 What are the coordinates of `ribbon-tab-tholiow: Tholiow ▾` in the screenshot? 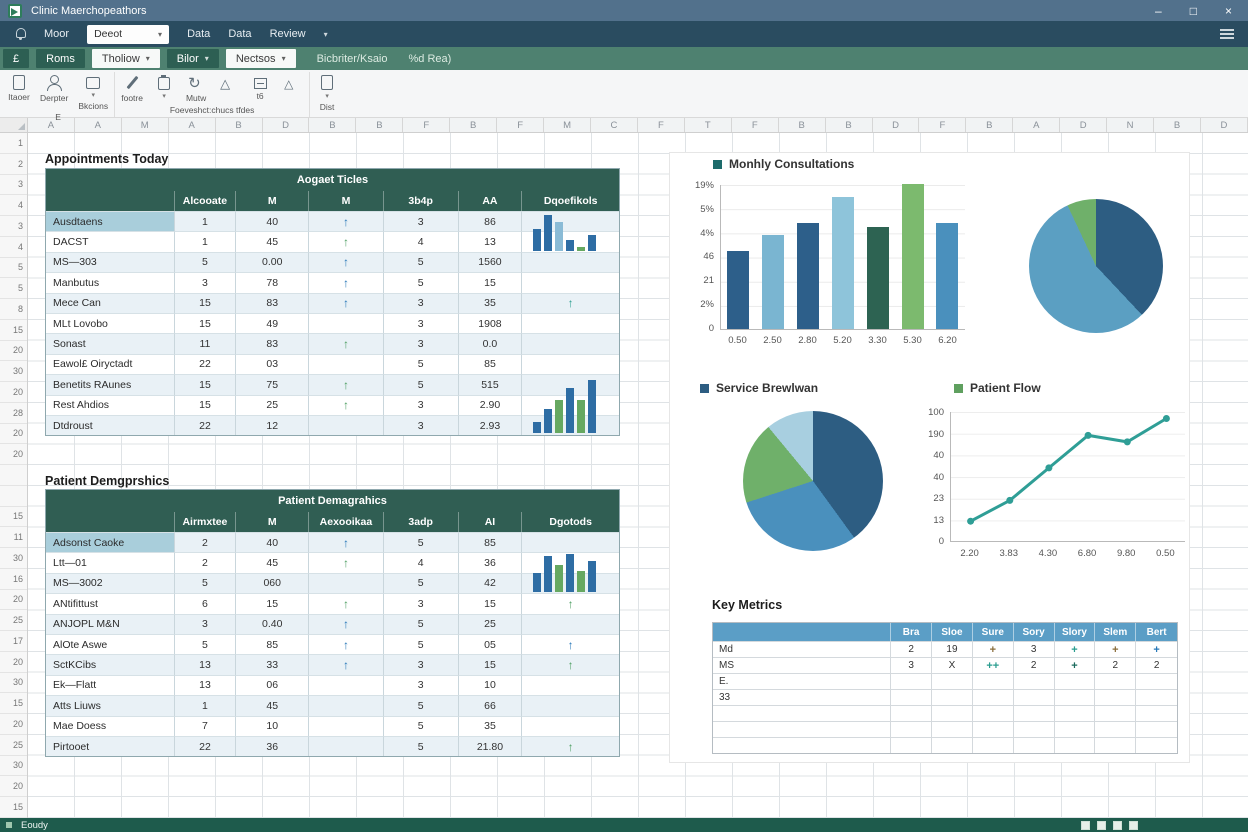 It's located at (125, 58).